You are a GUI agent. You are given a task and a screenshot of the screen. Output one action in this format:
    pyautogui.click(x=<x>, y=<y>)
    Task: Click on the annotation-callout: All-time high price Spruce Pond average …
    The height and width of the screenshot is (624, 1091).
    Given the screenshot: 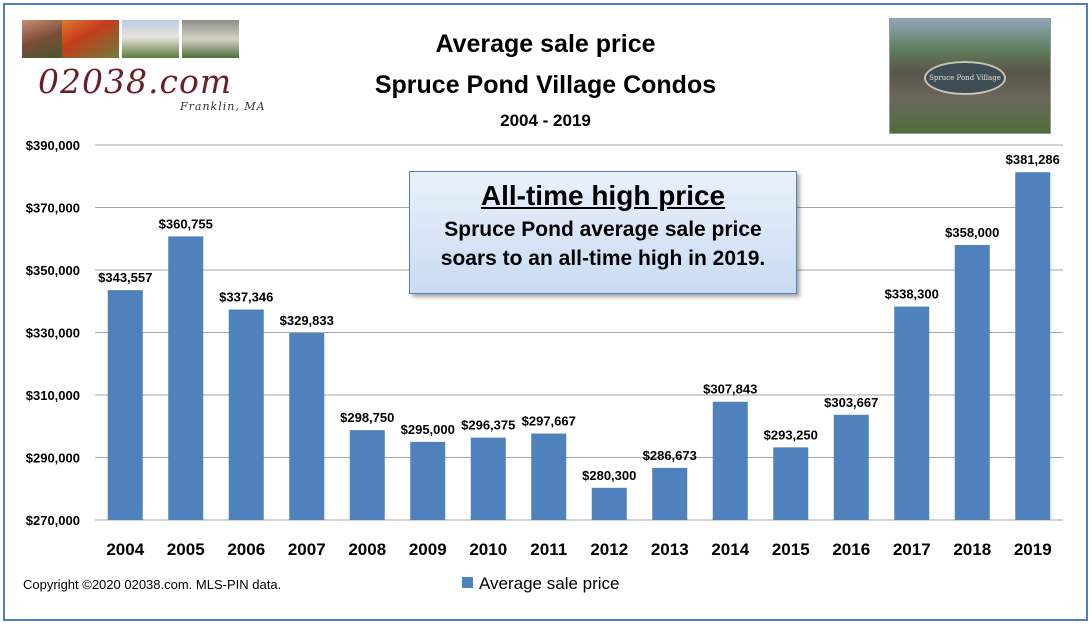 What is the action you would take?
    pyautogui.click(x=603, y=232)
    